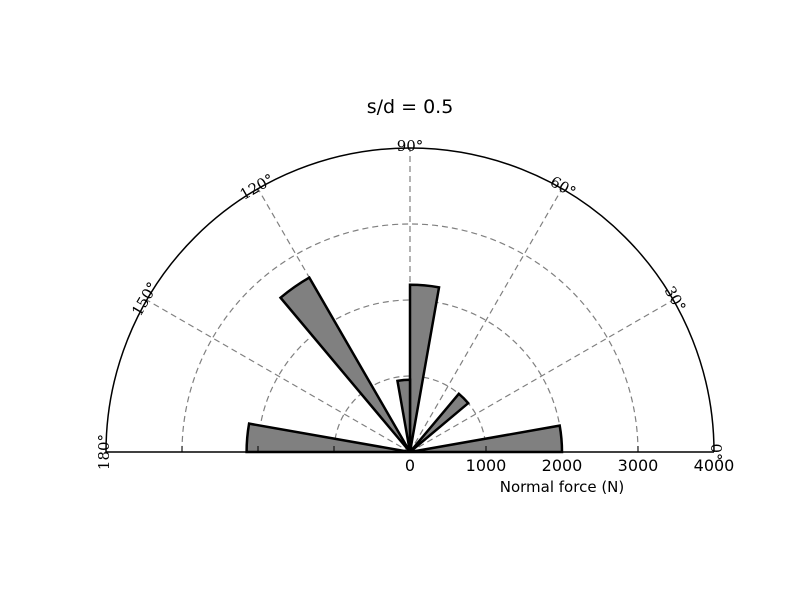  What do you see at coordinates (675, 299) in the screenshot?
I see `angle-tick-label: 30°` at bounding box center [675, 299].